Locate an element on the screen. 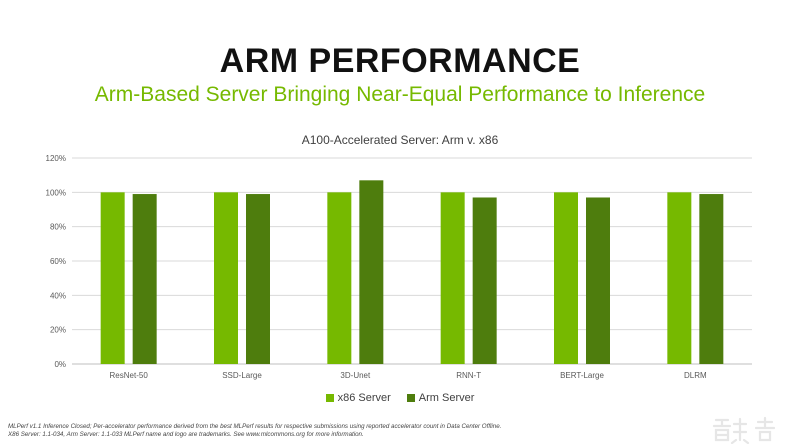  legend-item-x86: x86 Server is located at coordinates (358, 398).